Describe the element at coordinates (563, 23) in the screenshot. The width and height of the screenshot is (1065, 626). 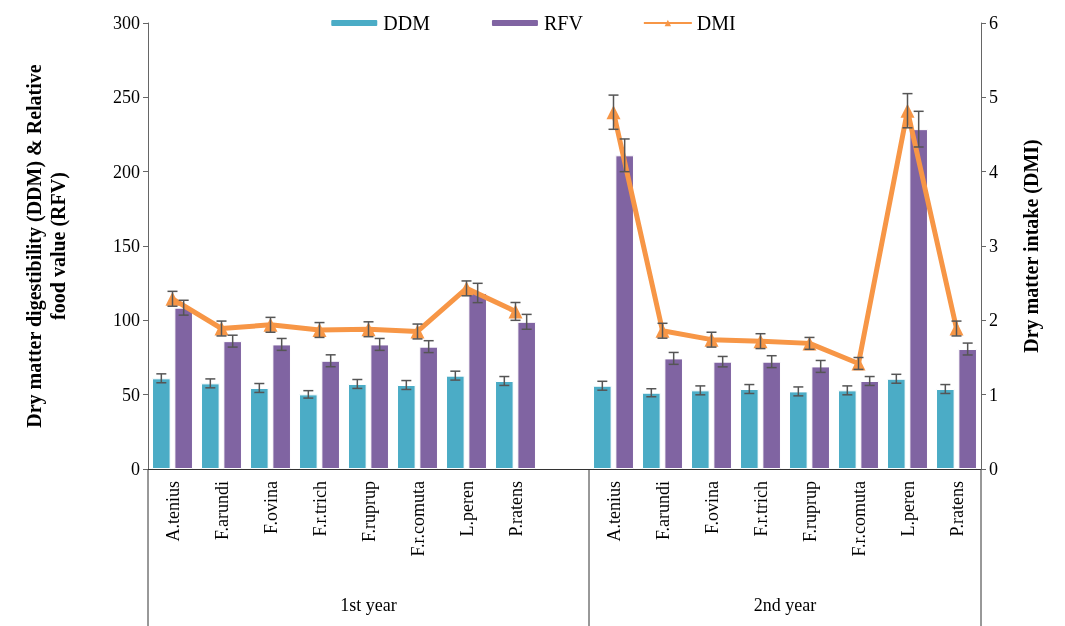
I see `legend-label: RFV` at that location.